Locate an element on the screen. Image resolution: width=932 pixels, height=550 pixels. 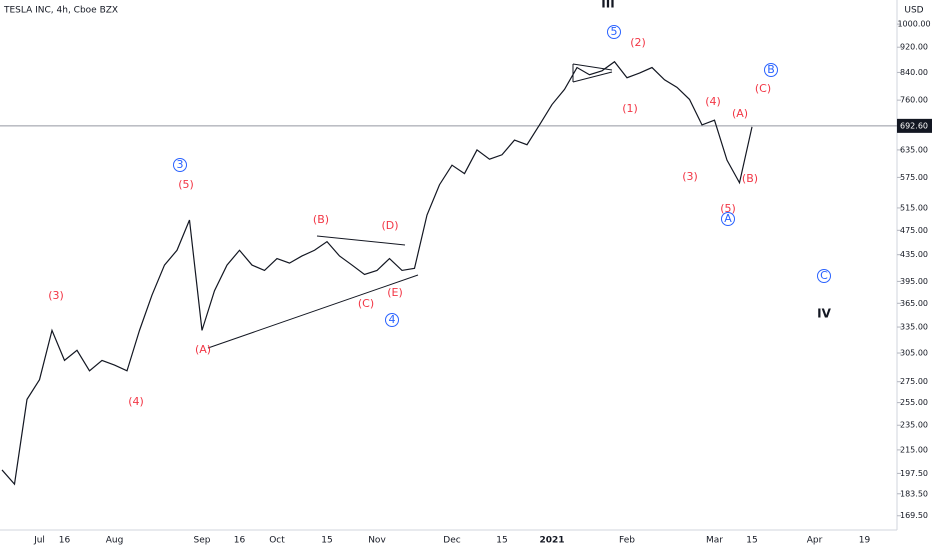
wave-label: IV is located at coordinates (824, 314).